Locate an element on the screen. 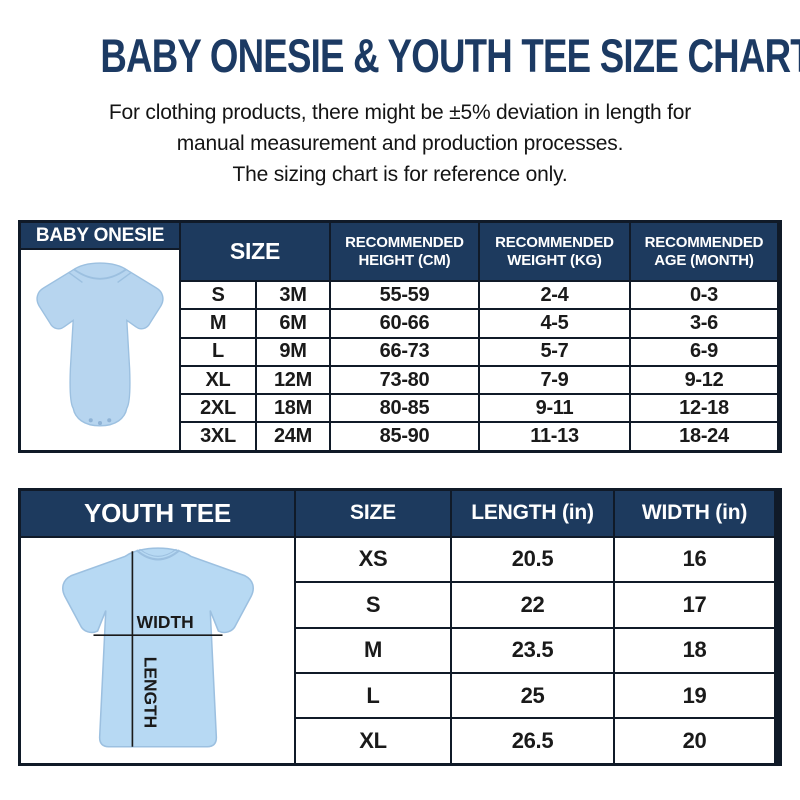 The width and height of the screenshot is (800, 800). table-cell: XS is located at coordinates (373, 559).